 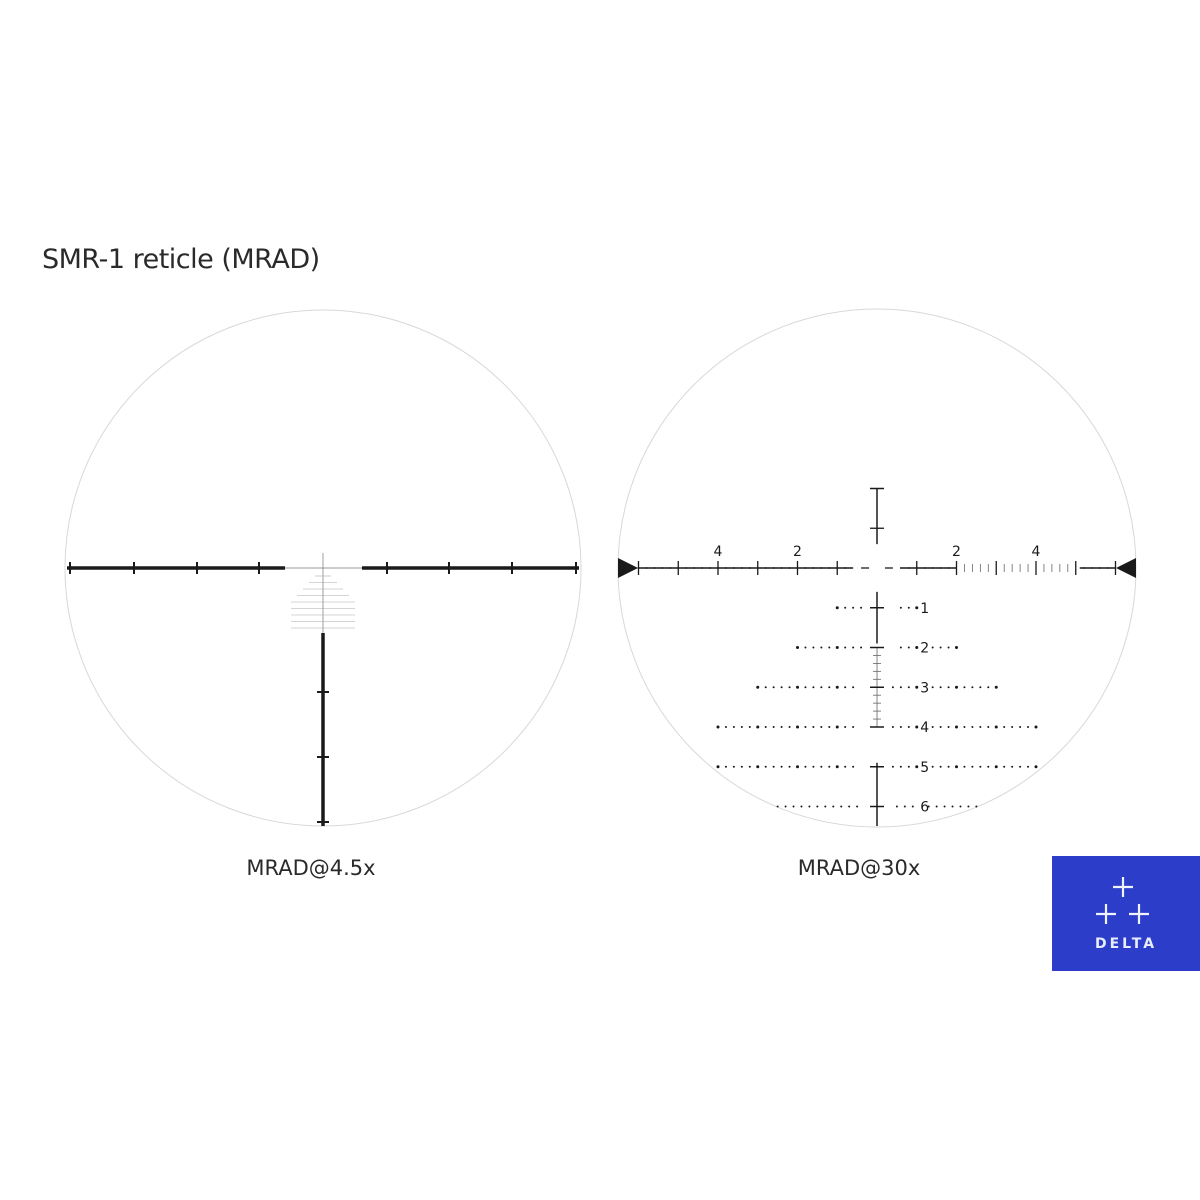 What do you see at coordinates (859, 868) in the screenshot?
I see `caption-high-magnification: MRAD@30x` at bounding box center [859, 868].